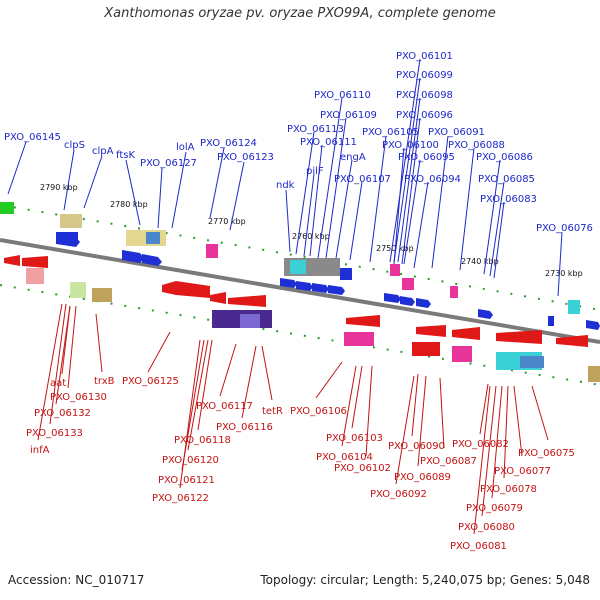 The height and width of the screenshot is (600, 600). Describe the element at coordinates (476, 145) in the screenshot. I see `gene-label: PXO_06088` at that location.